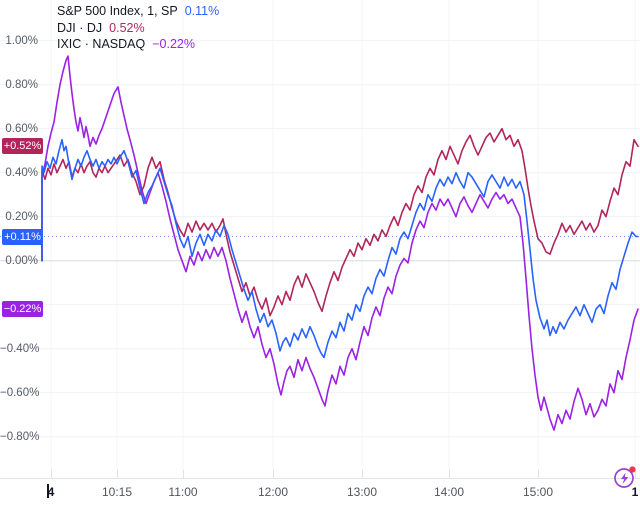 Image resolution: width=640 pixels, height=506 pixels. I want to click on time-axis-separator, so click(320, 478).